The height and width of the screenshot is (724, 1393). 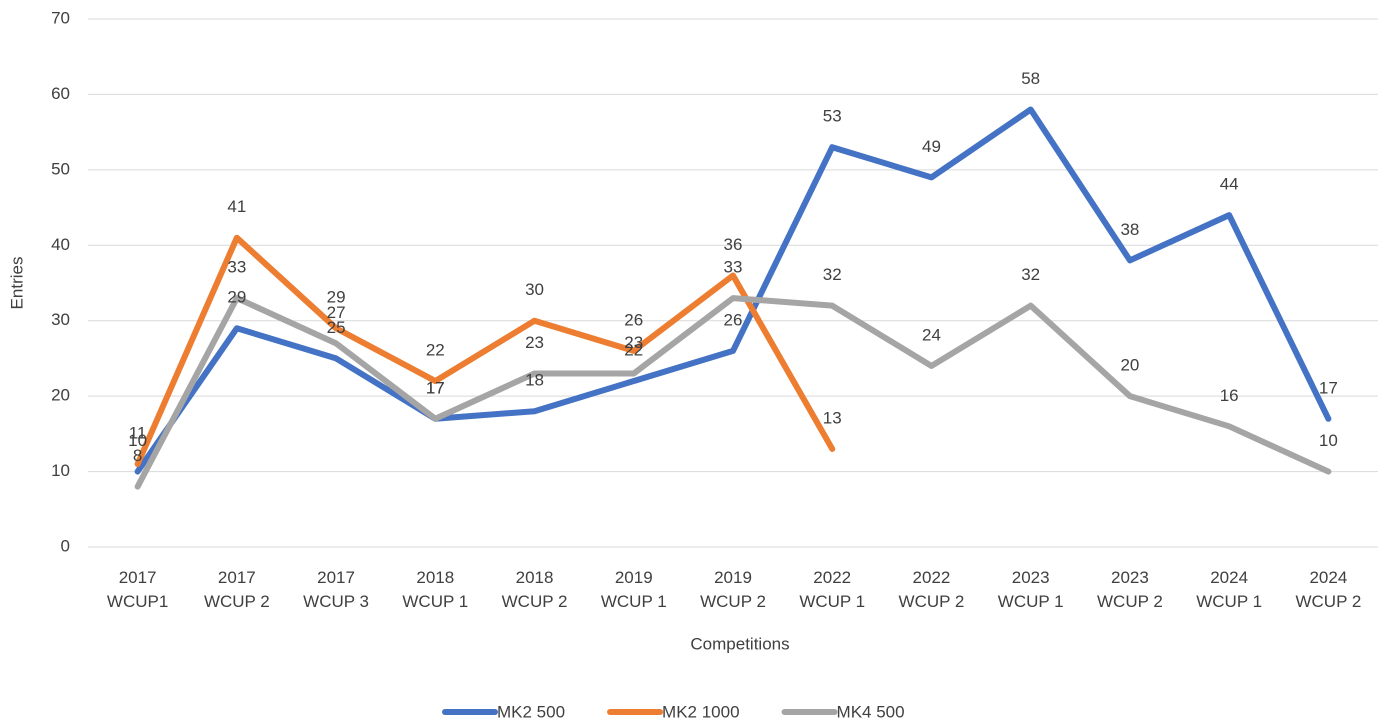 I want to click on data-label: 44, so click(x=1229, y=184).